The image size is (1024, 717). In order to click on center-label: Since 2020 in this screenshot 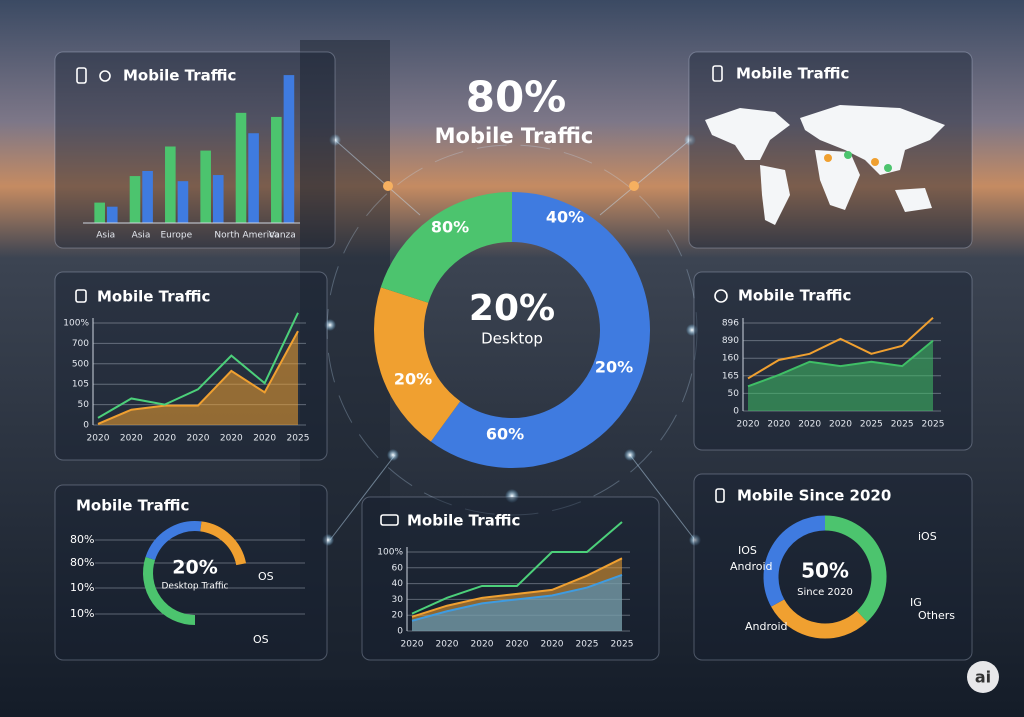, I will do `click(825, 592)`.